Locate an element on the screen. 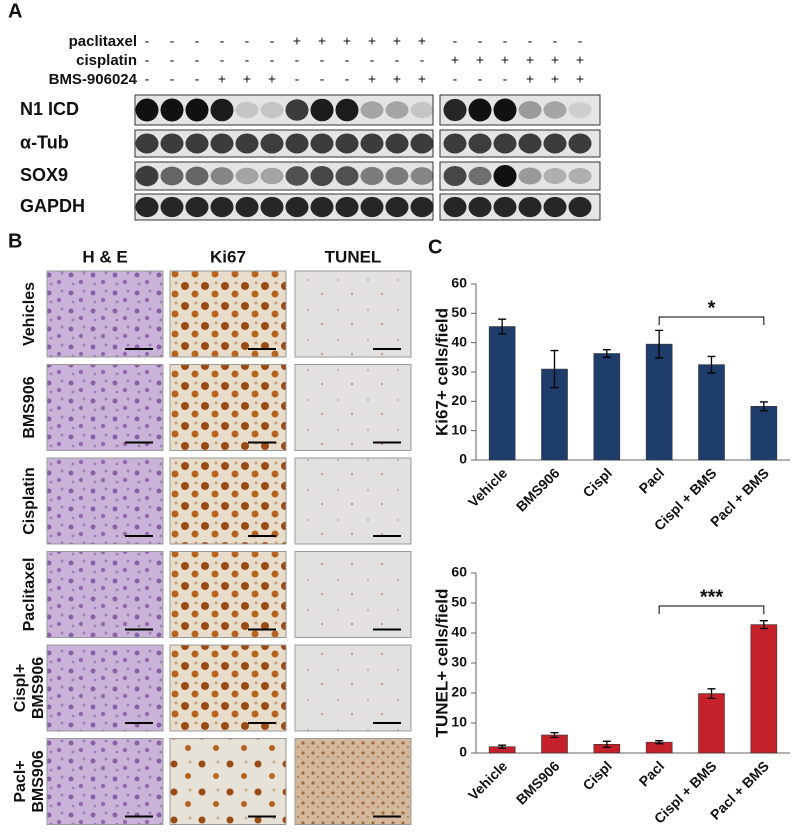 This screenshot has width=800, height=836. y-tick-label: 0 is located at coordinates (463, 752).